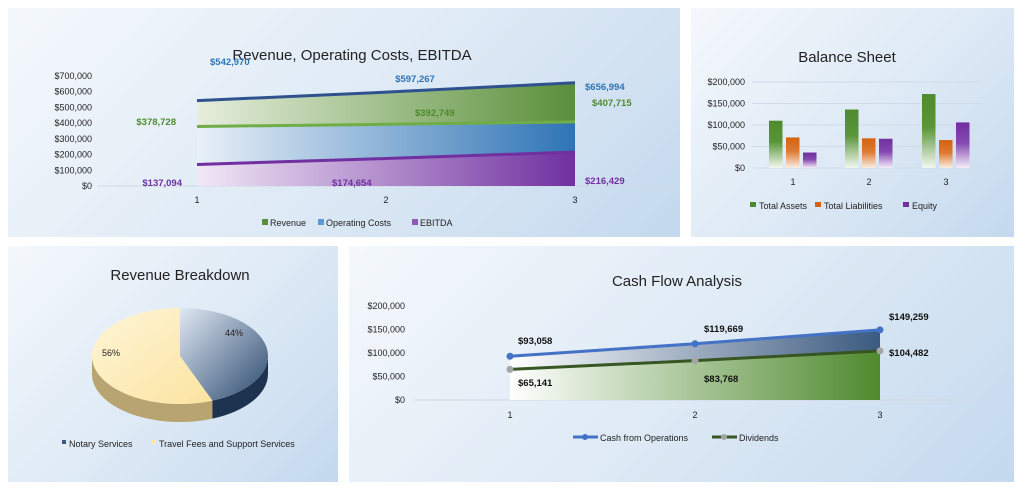 The width and height of the screenshot is (1024, 492). What do you see at coordinates (359, 223) in the screenshot?
I see `legend-label: Operating Costs` at bounding box center [359, 223].